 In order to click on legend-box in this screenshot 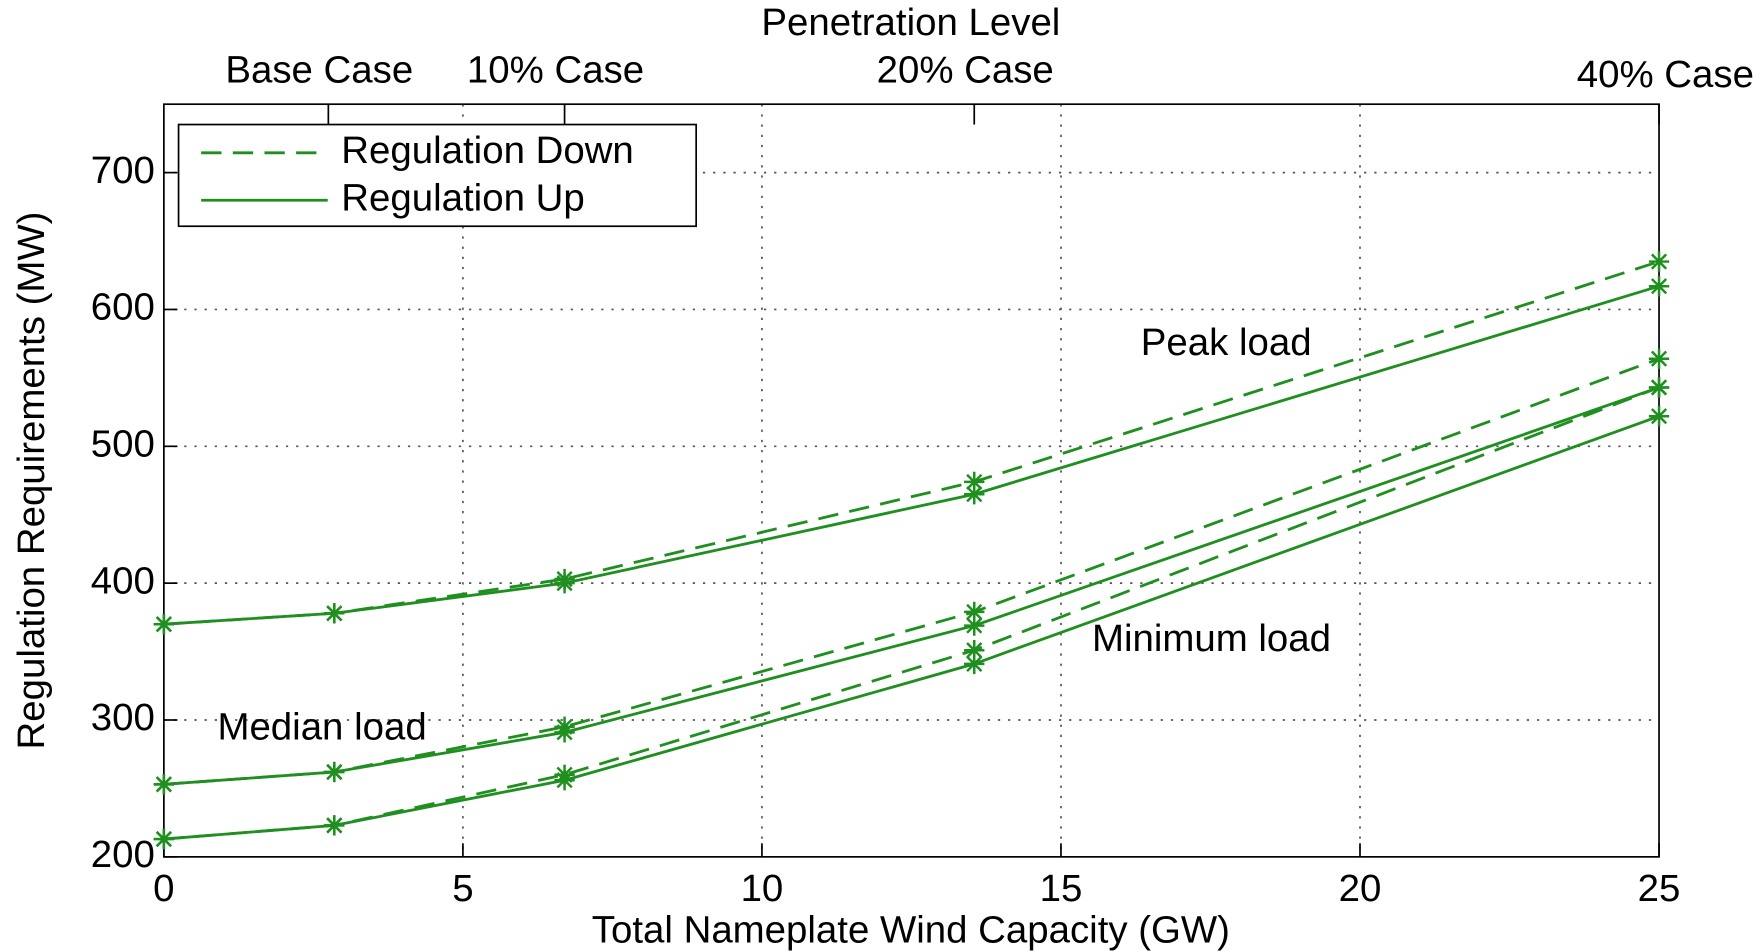, I will do `click(437, 175)`.